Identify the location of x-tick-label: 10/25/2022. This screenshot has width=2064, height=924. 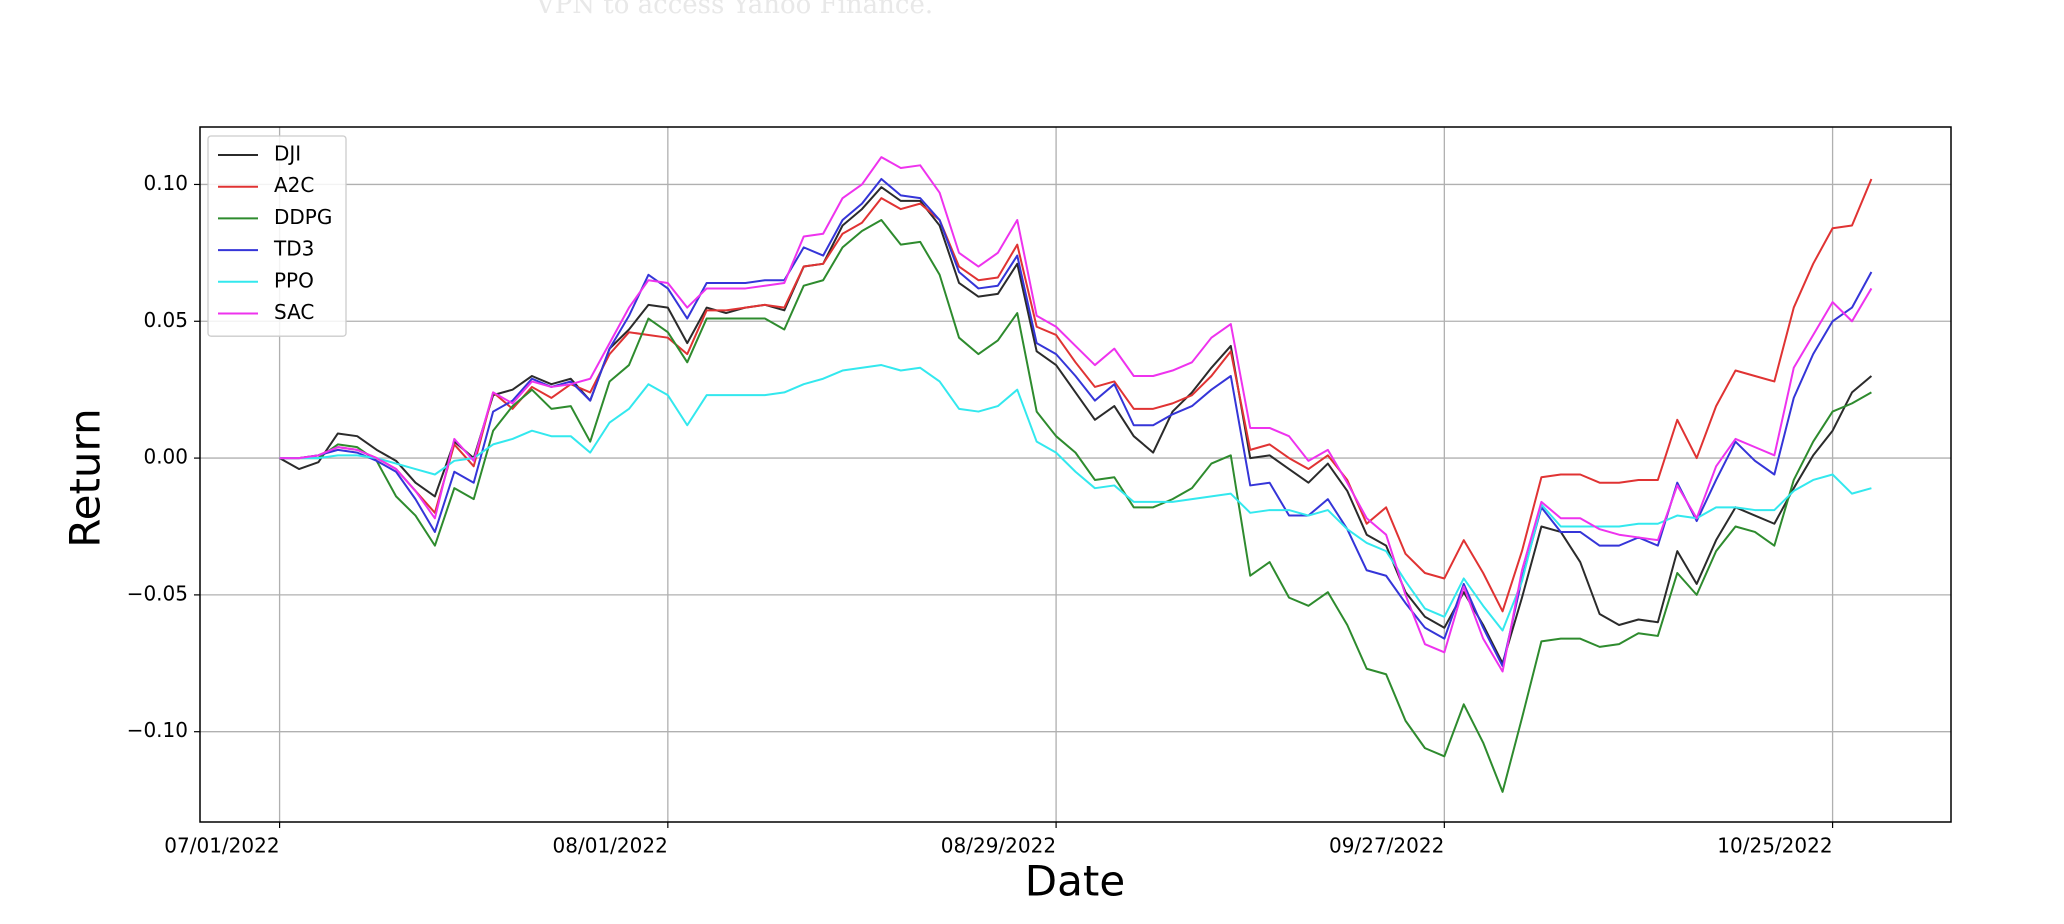
(1774, 846).